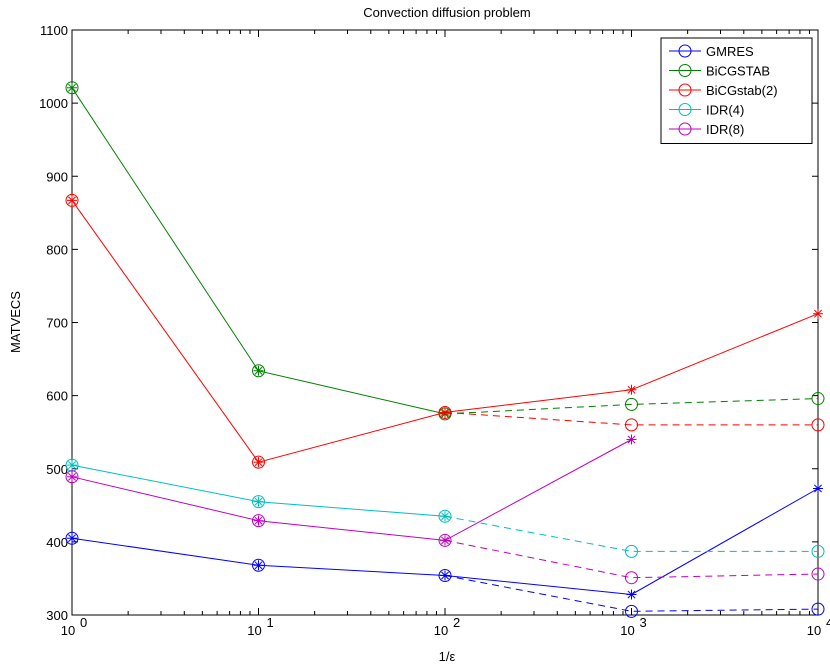 Image resolution: width=830 pixels, height=667 pixels. I want to click on y-tick-label: 700, so click(57, 323).